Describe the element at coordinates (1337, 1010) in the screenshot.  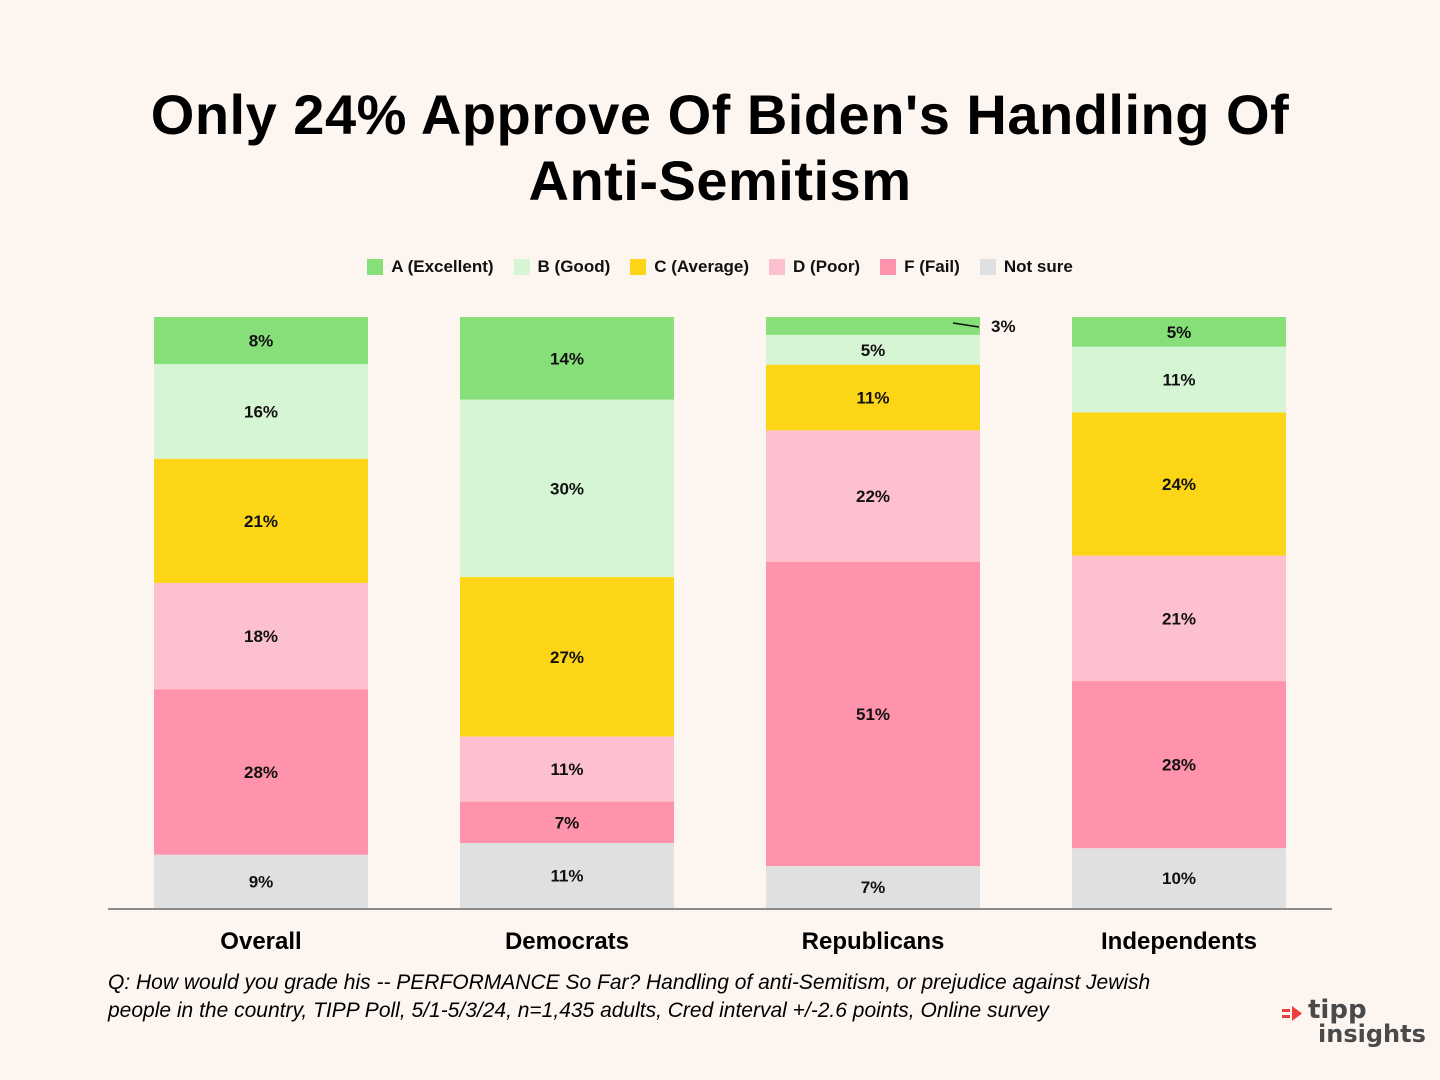
I see `logo-text-tipp: tipp` at that location.